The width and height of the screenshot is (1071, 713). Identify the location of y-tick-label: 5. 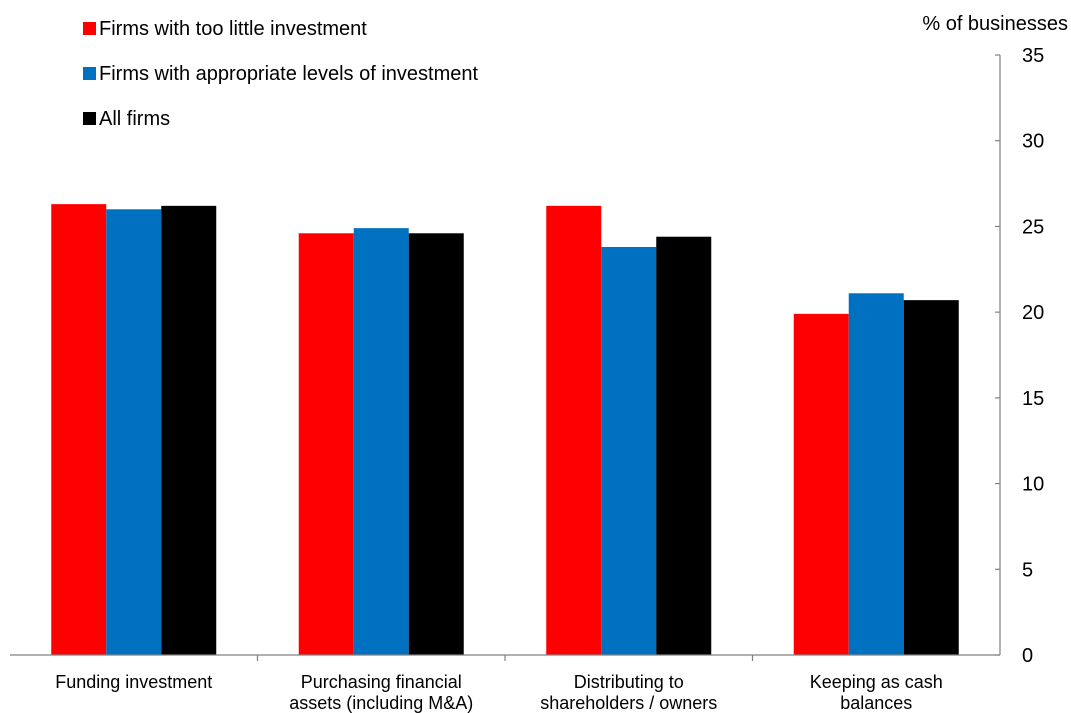
(1027, 570).